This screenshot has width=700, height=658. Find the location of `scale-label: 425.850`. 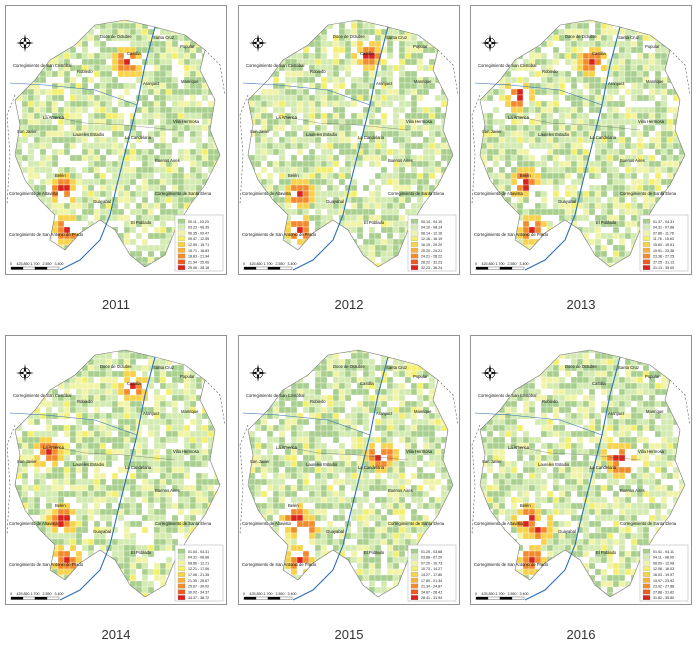

scale-label: 425.850 is located at coordinates (23, 264).